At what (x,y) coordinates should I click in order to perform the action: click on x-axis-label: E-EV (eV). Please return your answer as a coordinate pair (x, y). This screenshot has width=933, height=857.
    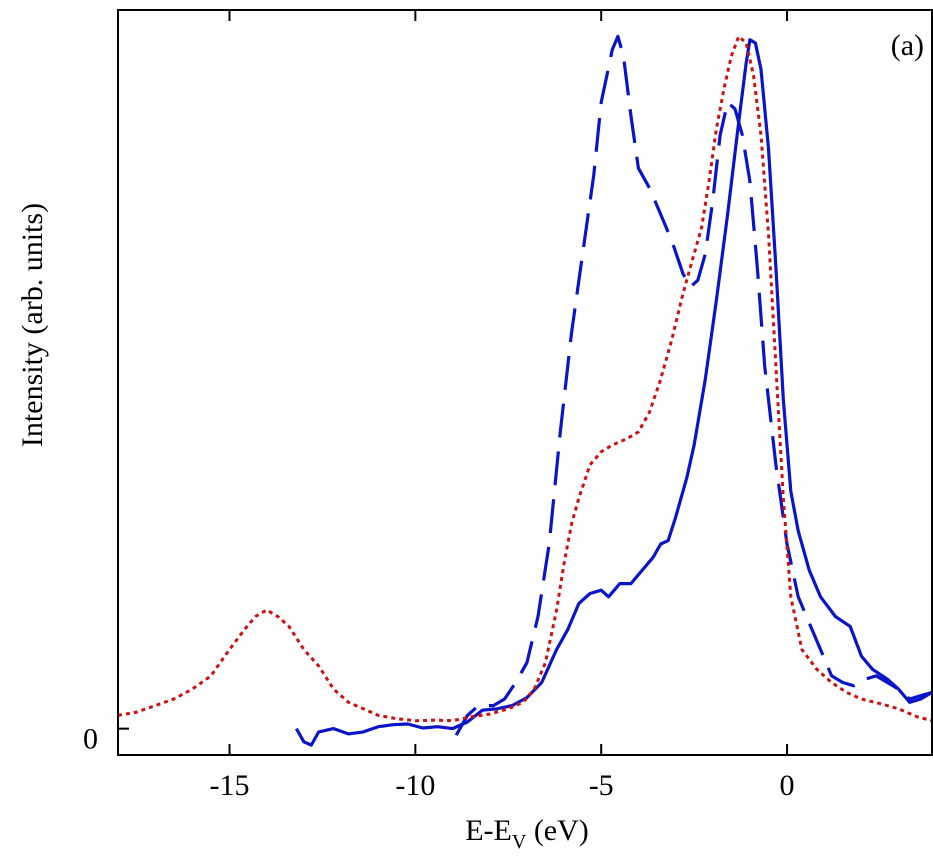
    Looking at the image, I should click on (527, 833).